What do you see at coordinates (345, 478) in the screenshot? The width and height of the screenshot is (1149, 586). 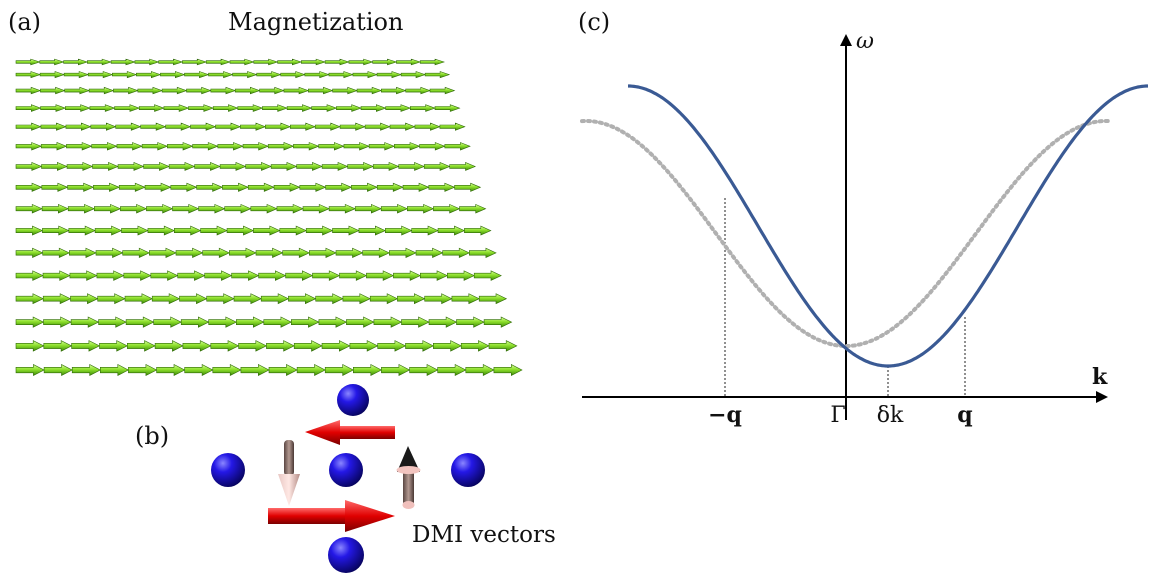 I see `panel-b: (b) DMI vectors` at bounding box center [345, 478].